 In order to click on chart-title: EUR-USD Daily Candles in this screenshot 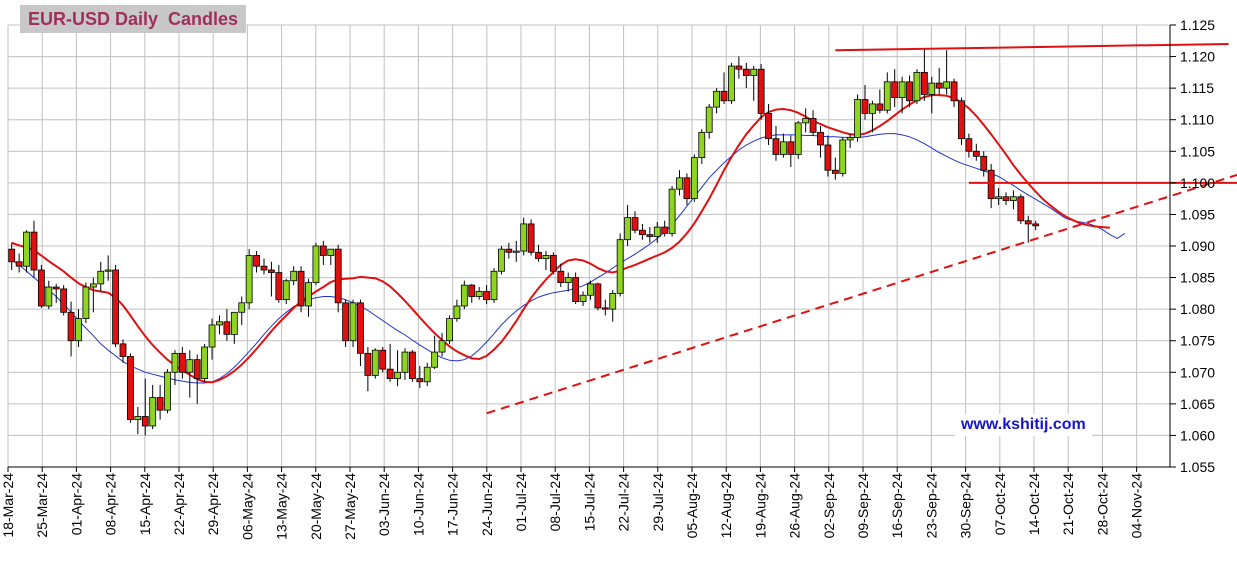, I will do `click(133, 18)`.